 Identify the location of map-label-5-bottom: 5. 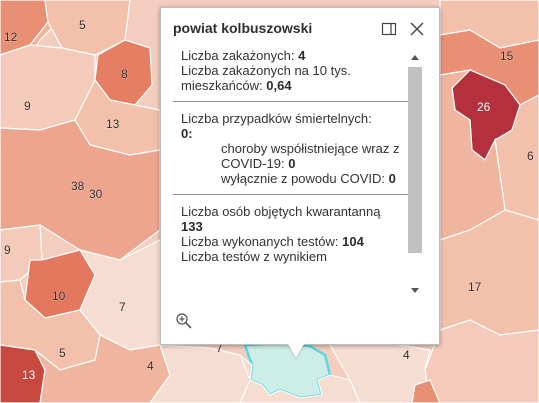
(62, 353).